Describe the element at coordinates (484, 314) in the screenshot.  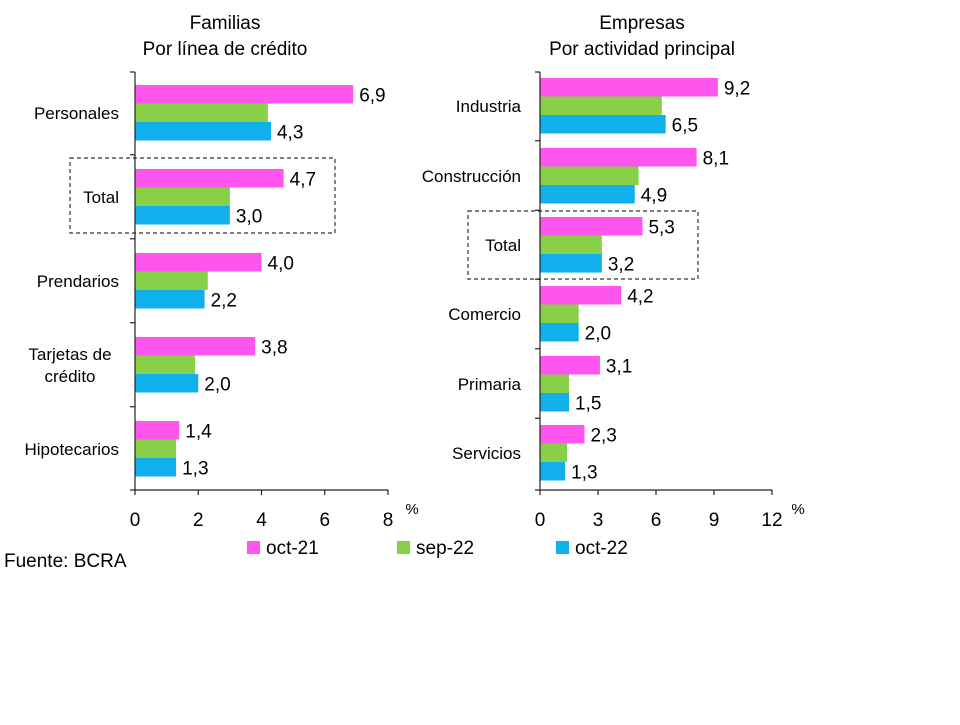
I see `right-category-label-3: Comercio` at that location.